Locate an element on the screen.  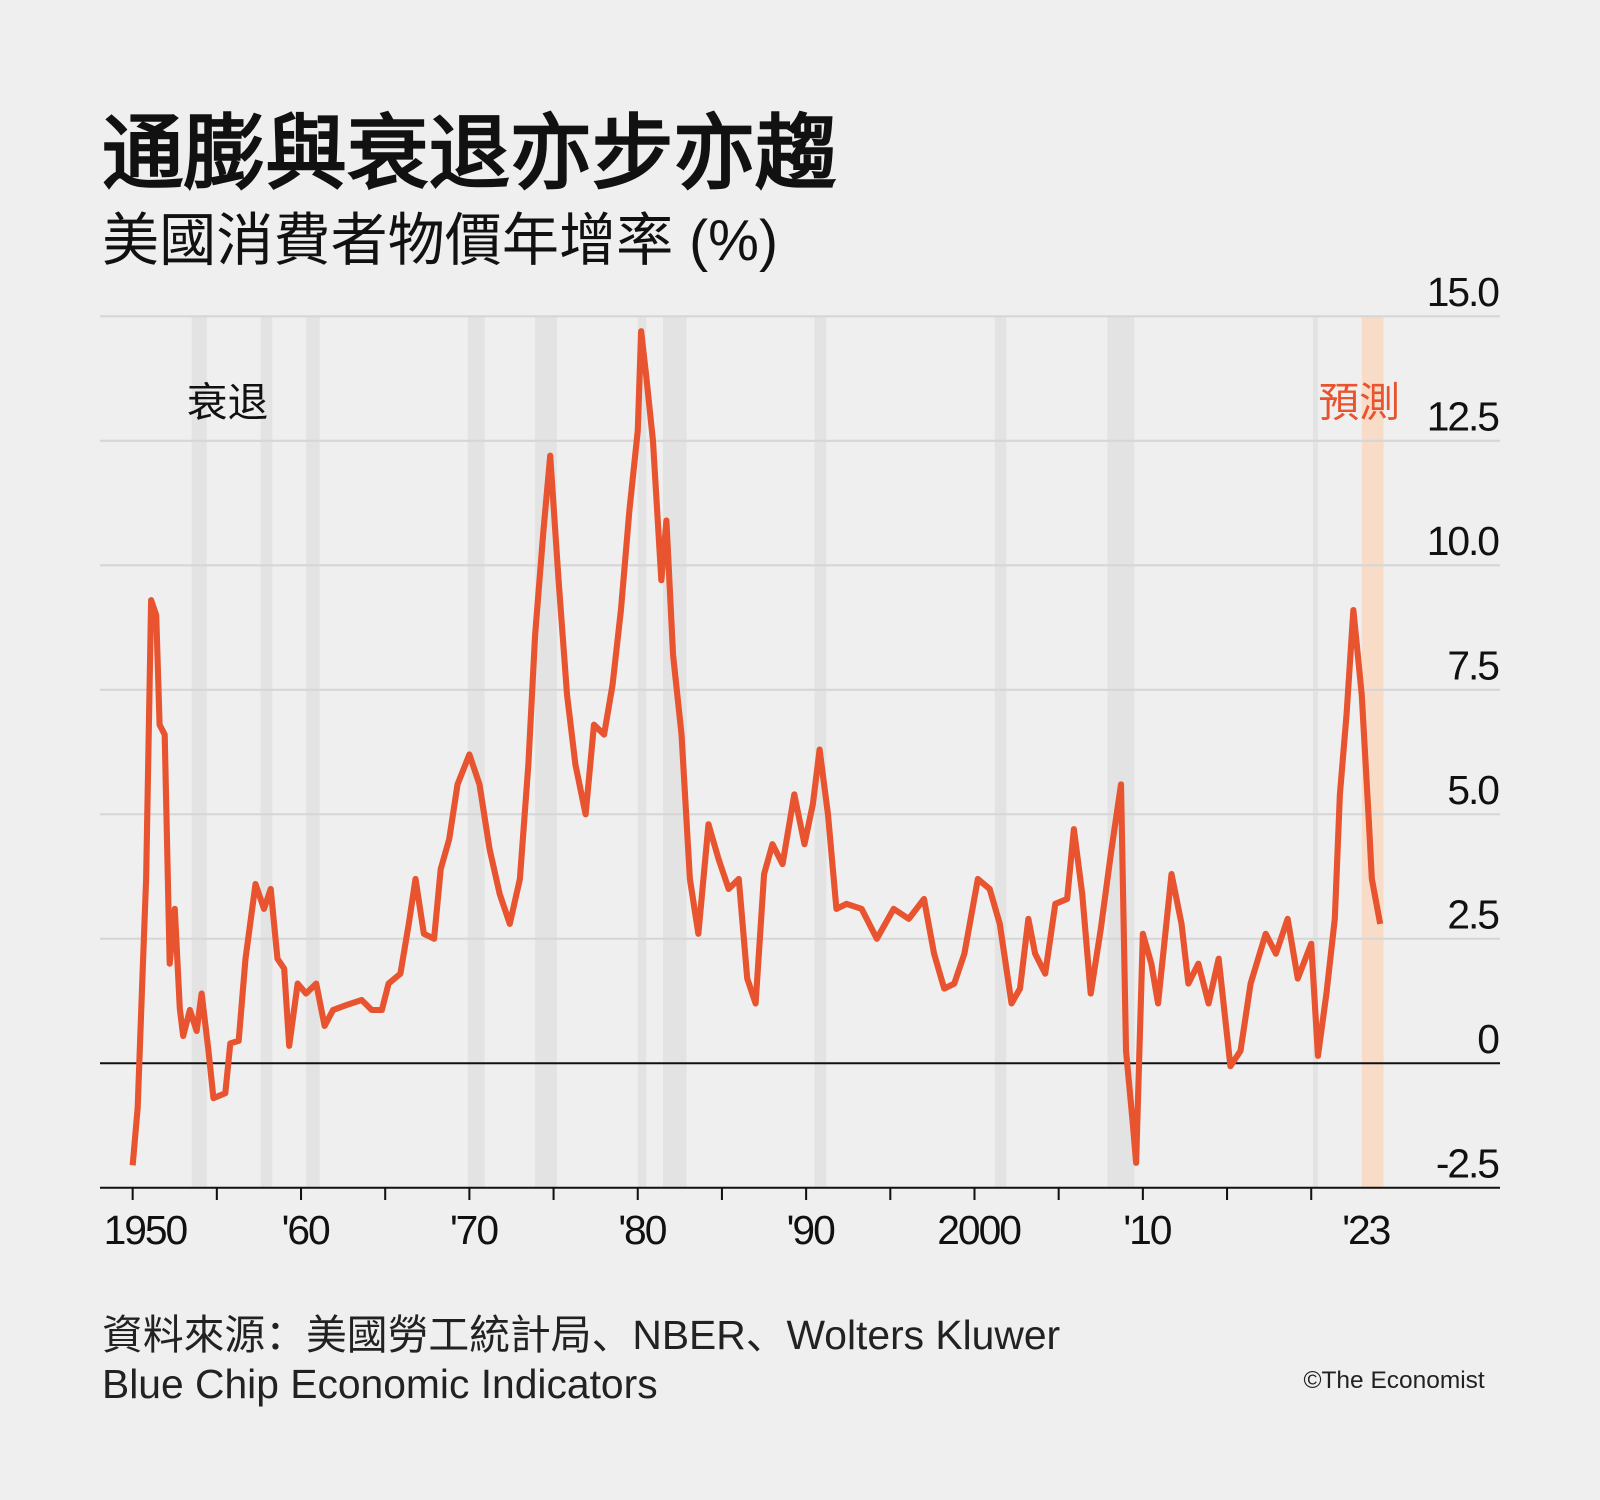
y-tick-label: 0 is located at coordinates (1488, 1039).